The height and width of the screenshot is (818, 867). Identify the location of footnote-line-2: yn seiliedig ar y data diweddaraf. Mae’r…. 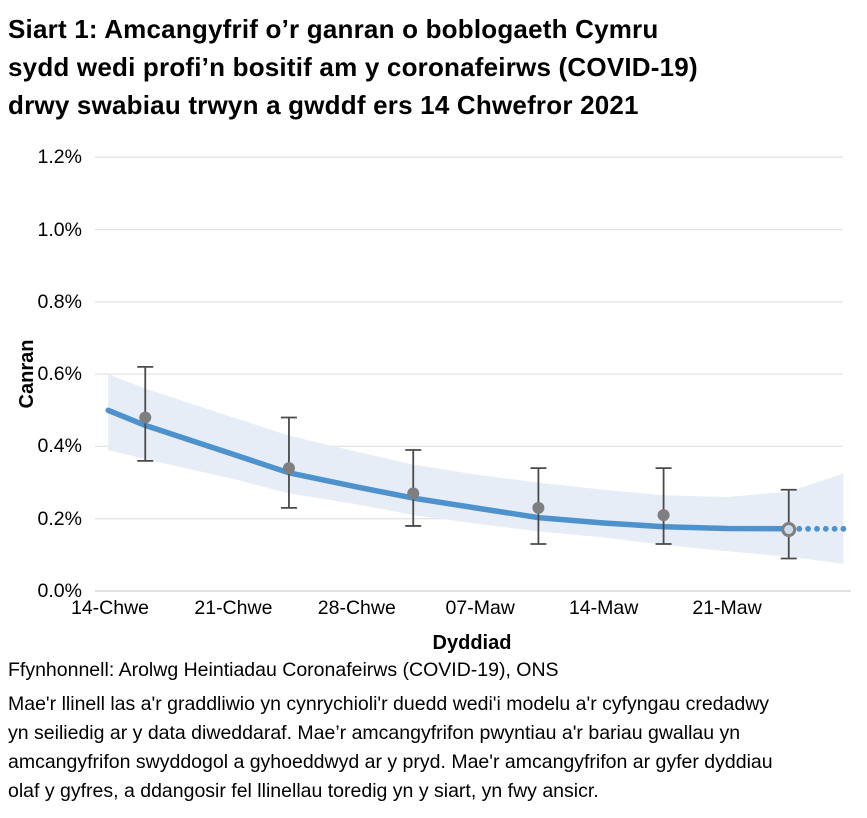
(374, 733).